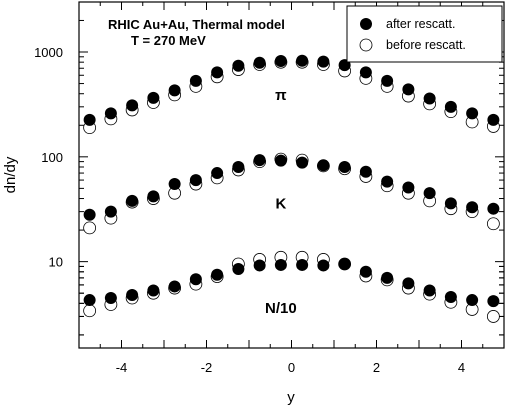 Image resolution: width=512 pixels, height=409 pixels. I want to click on x-tick-label: 2, so click(376, 367).